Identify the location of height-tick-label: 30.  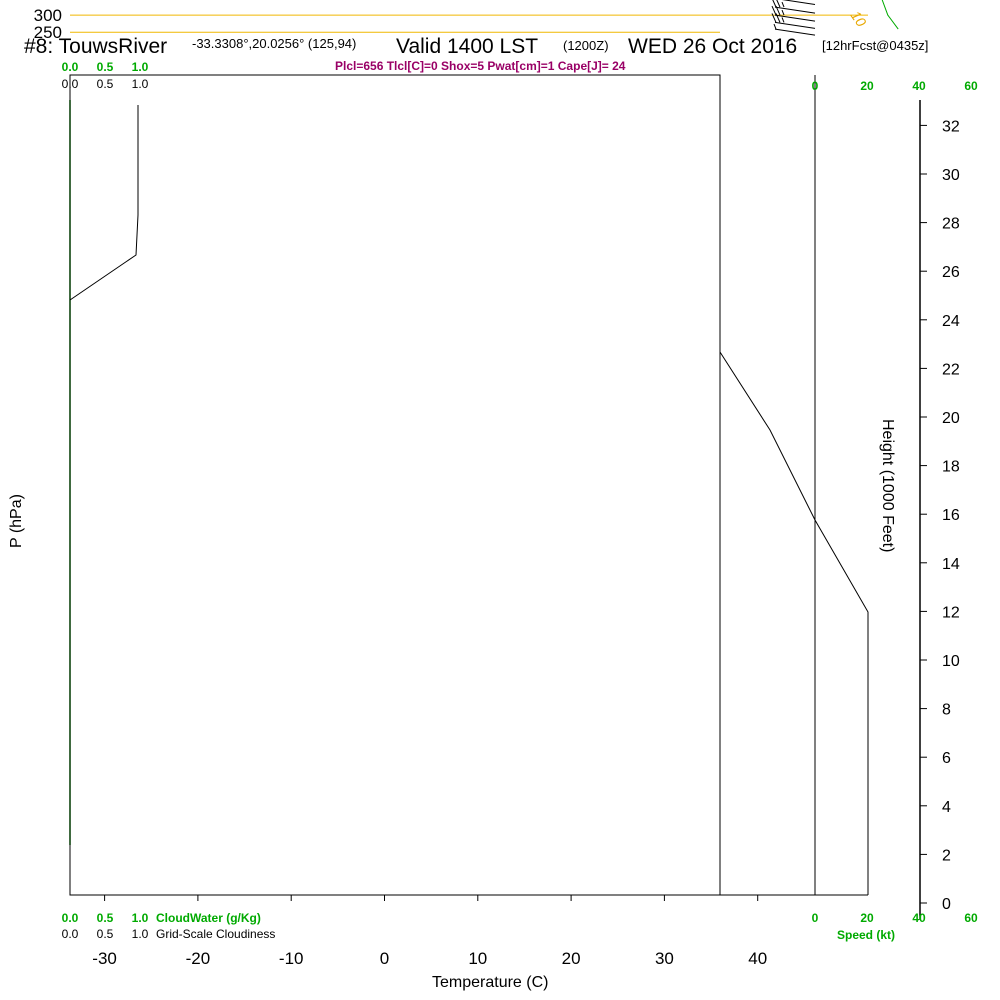
(951, 175).